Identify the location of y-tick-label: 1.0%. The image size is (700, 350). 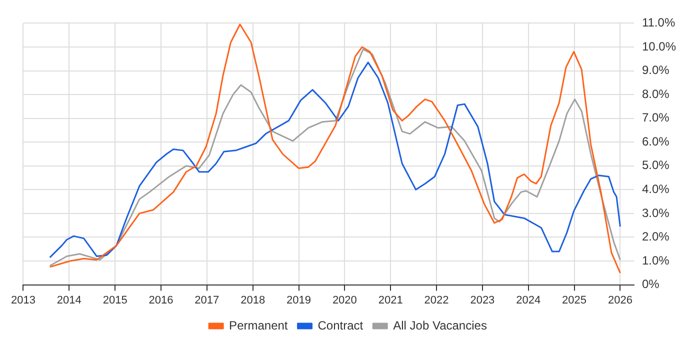
(656, 260).